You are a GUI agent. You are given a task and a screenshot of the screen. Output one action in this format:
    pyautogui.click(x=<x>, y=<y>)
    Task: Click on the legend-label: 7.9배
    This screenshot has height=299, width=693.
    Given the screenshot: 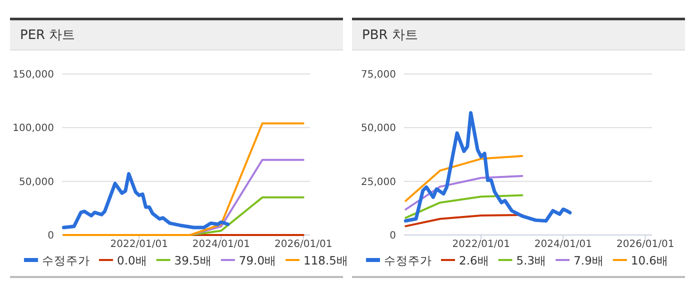 What is the action you would take?
    pyautogui.click(x=589, y=261)
    